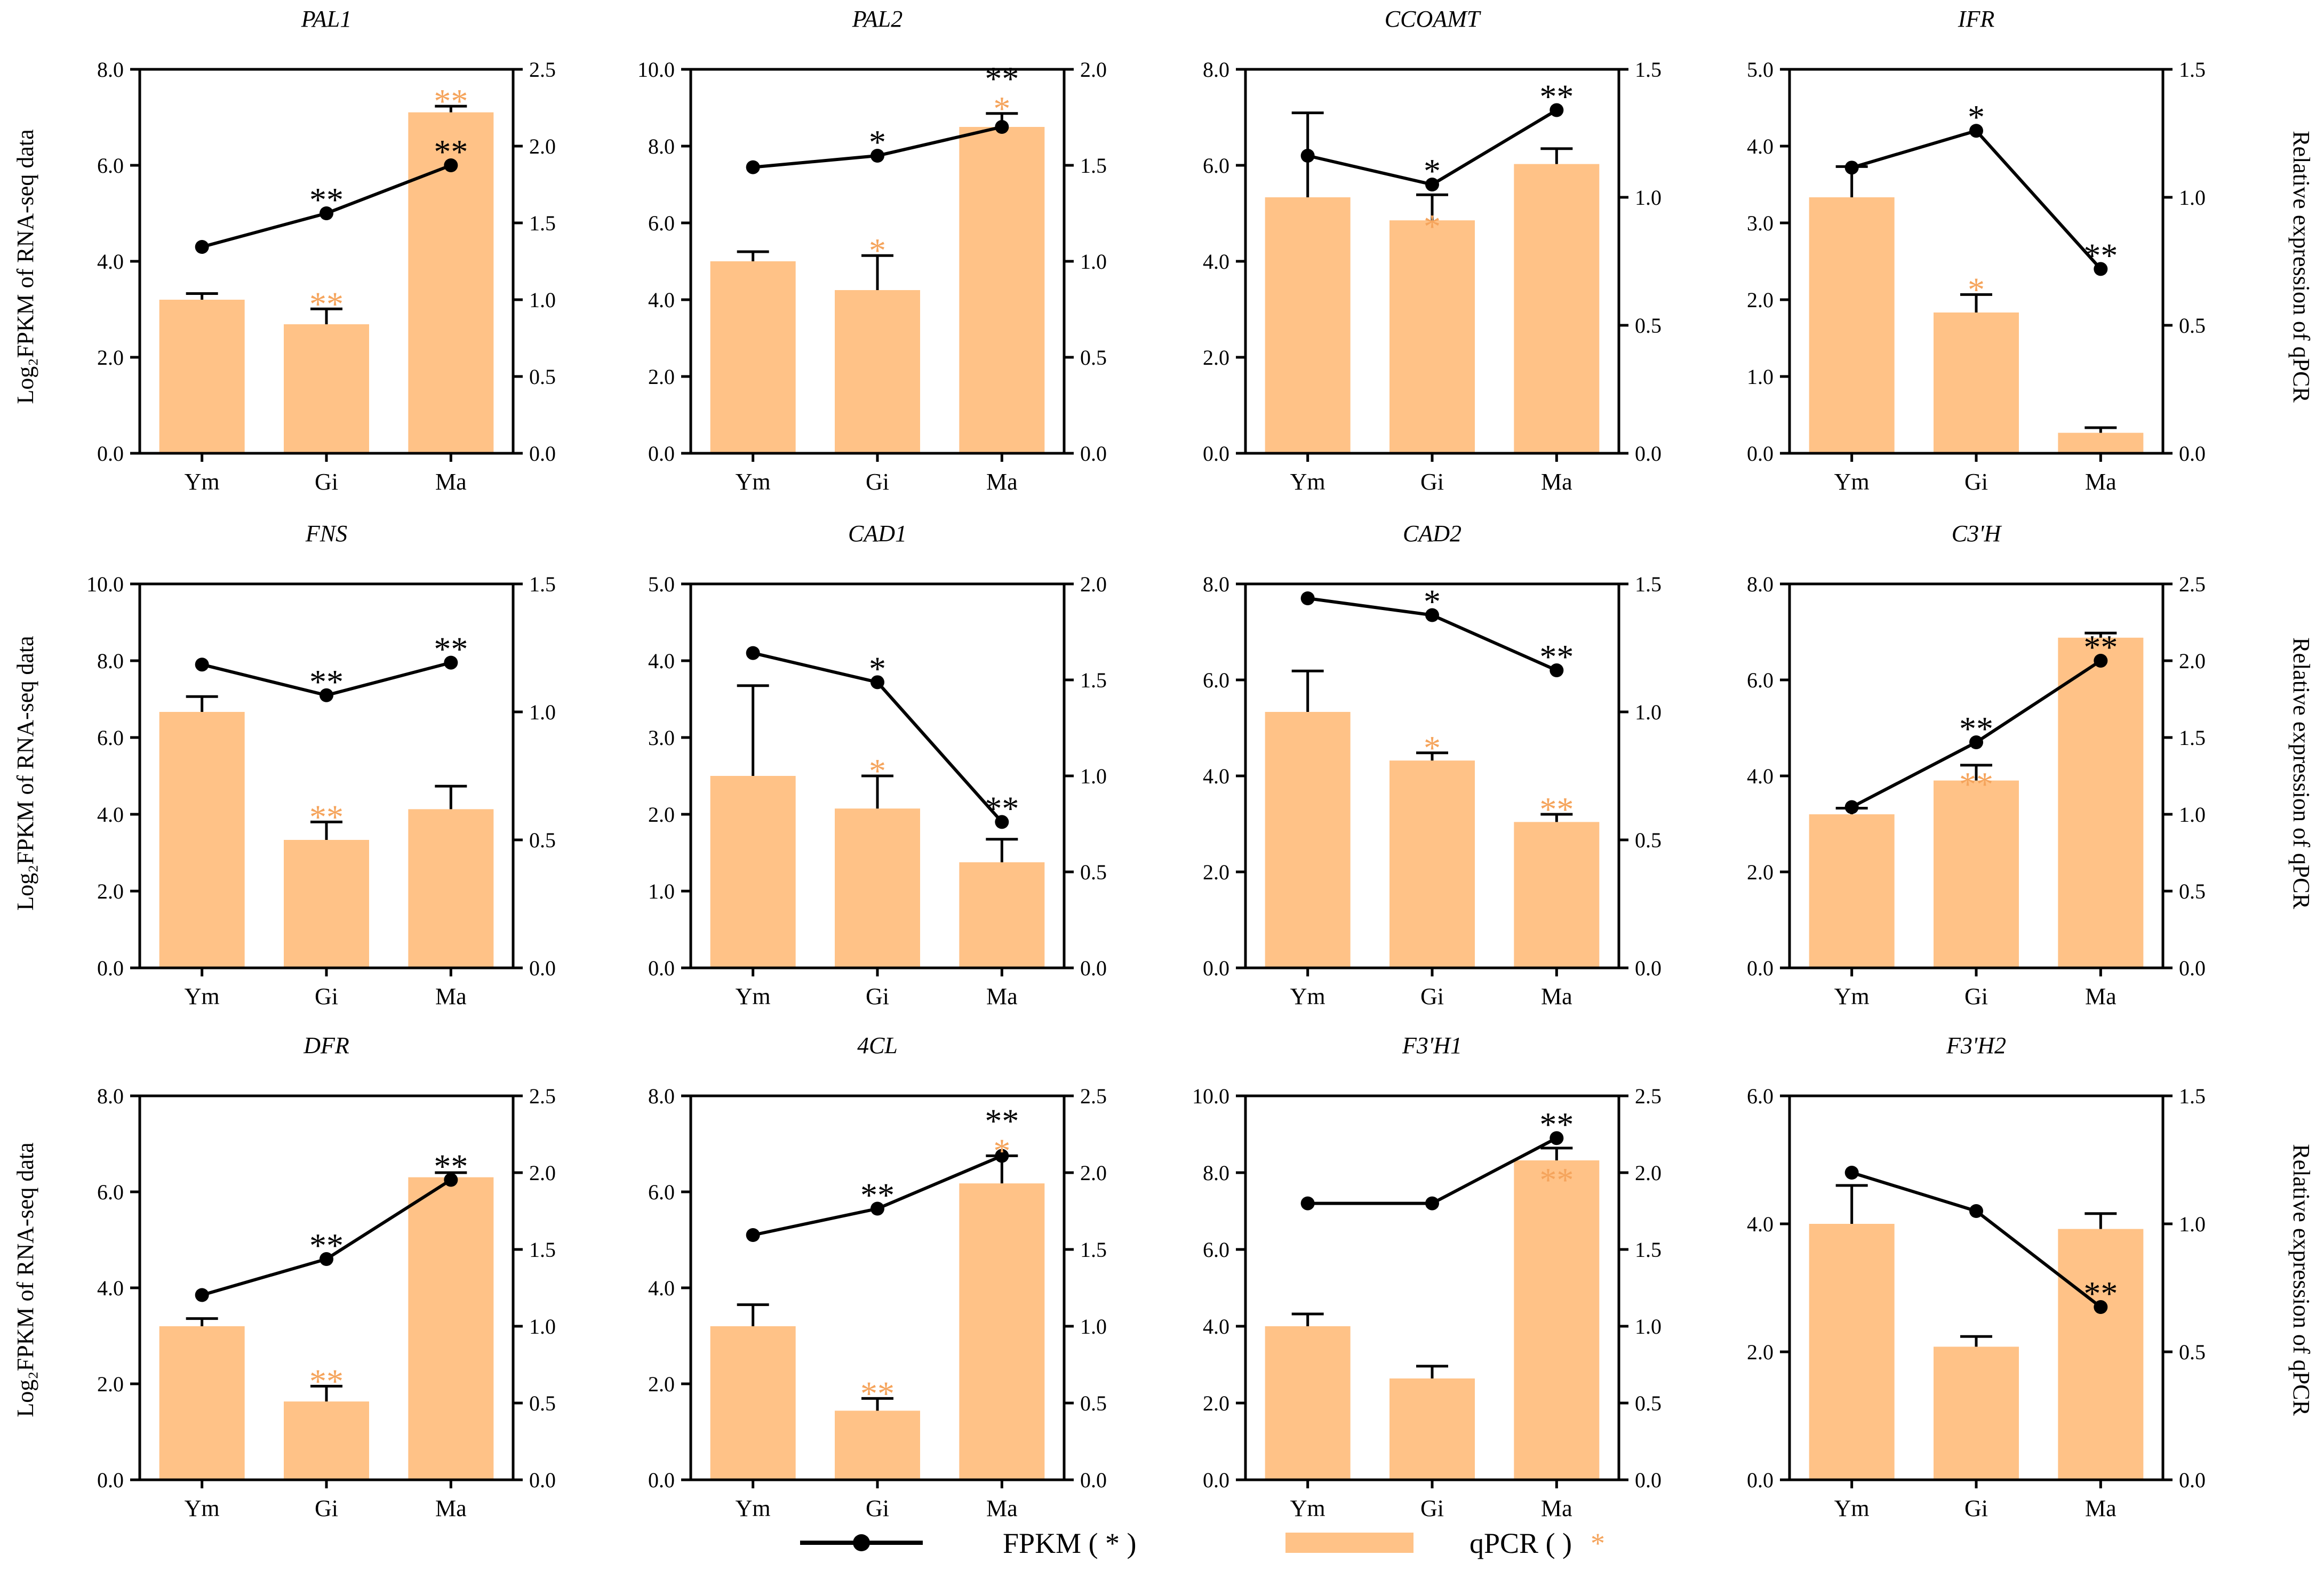 The width and height of the screenshot is (2324, 1571). I want to click on chart-title: 4CL, so click(877, 1045).